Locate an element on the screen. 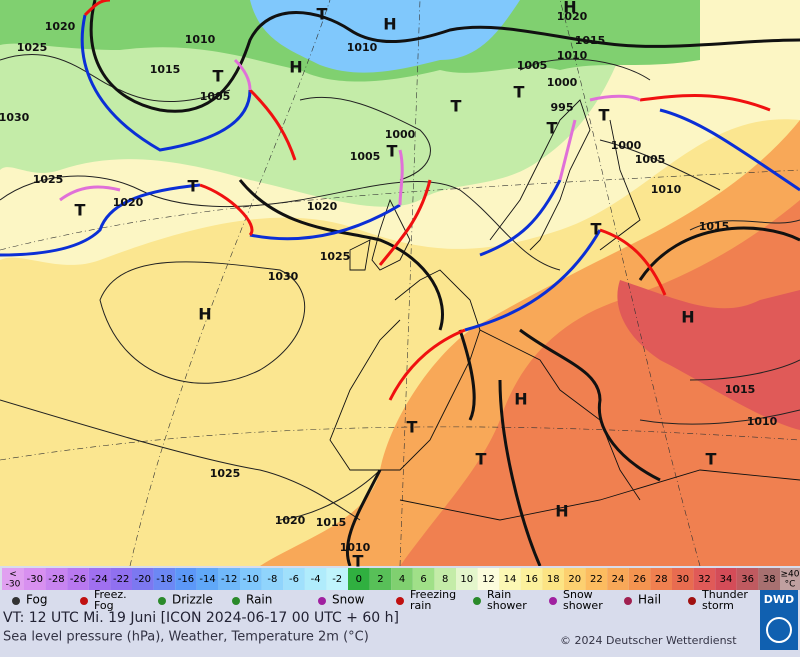  isobar-label: 1000 is located at coordinates (626, 145).